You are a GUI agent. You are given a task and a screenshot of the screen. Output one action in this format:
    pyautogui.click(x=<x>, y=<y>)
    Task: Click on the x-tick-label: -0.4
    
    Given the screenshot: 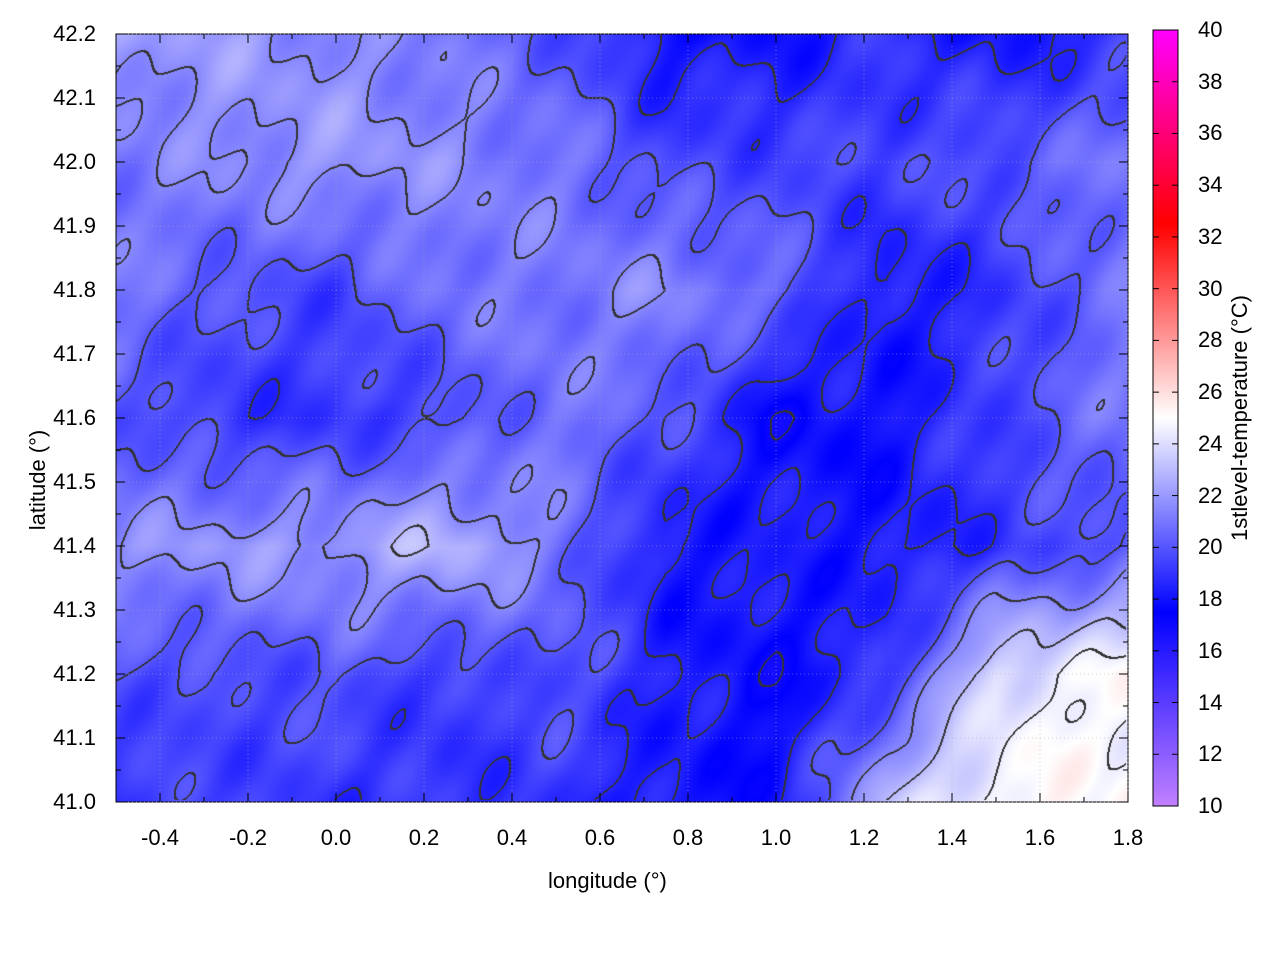 What is the action you would take?
    pyautogui.click(x=160, y=837)
    